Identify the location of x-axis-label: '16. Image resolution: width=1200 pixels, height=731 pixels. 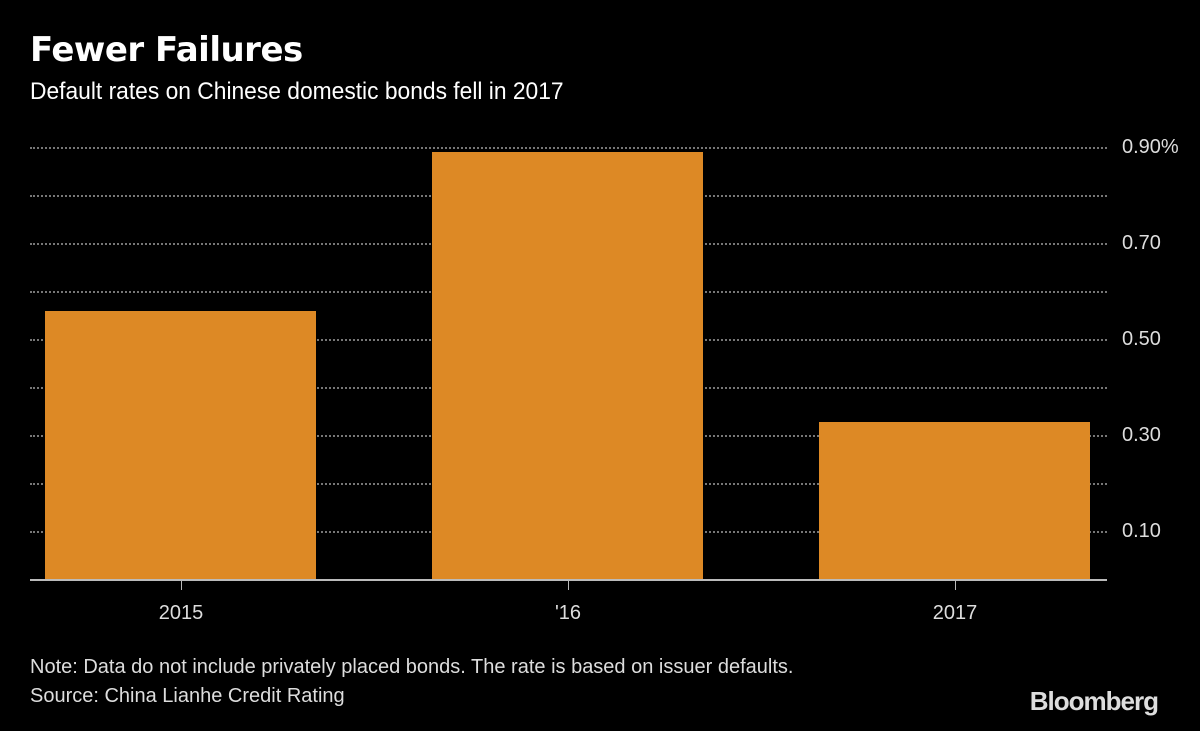
(568, 613).